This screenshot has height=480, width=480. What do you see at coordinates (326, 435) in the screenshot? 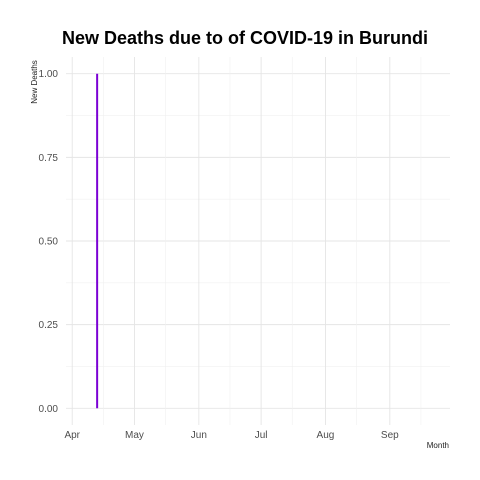
I see `x-tick-label: Aug` at bounding box center [326, 435].